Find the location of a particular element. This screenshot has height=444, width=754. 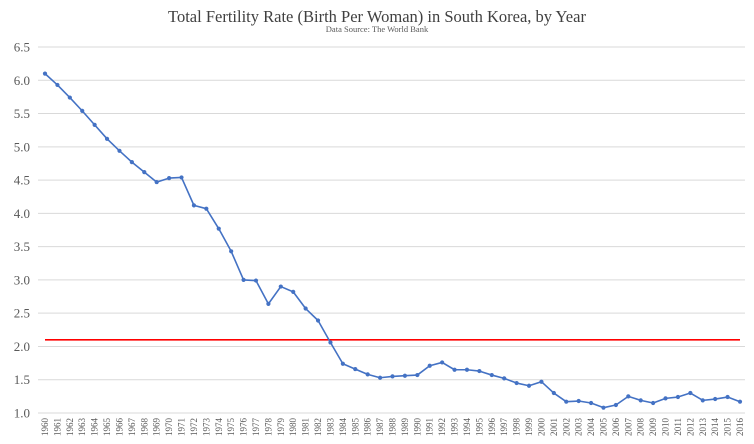

x-tick-label: 2008 is located at coordinates (641, 427).